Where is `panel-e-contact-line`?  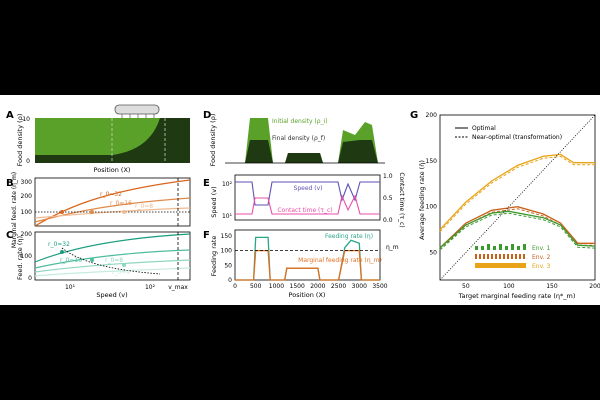 panel-e-contact-line is located at coordinates (307, 204).